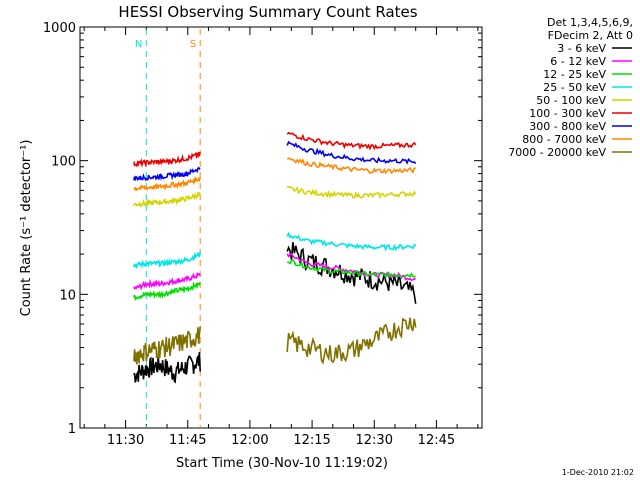  I want to click on y-axis-label: Count Rate (s⁻¹ detector⁻¹), so click(26, 228).